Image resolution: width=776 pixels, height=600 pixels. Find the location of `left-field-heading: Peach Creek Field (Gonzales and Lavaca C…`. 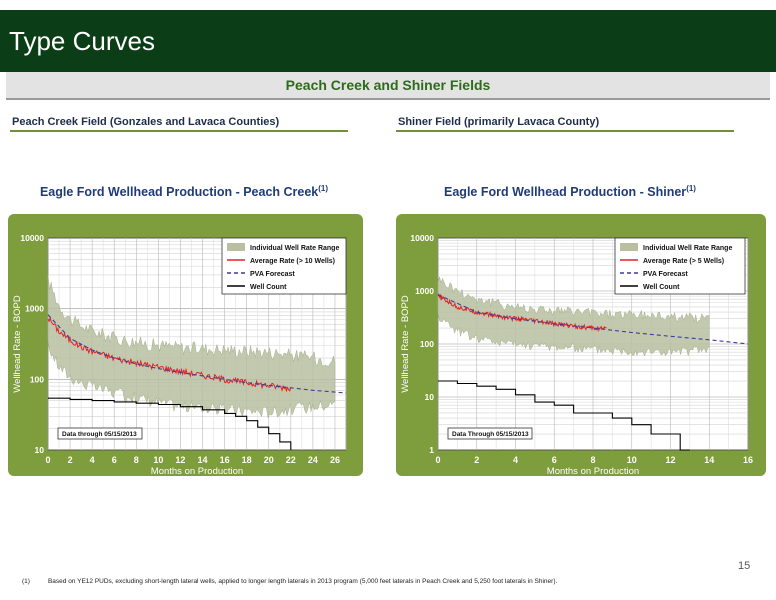

left-field-heading: Peach Creek Field (Gonzales and Lavaca C… is located at coordinates (146, 122).